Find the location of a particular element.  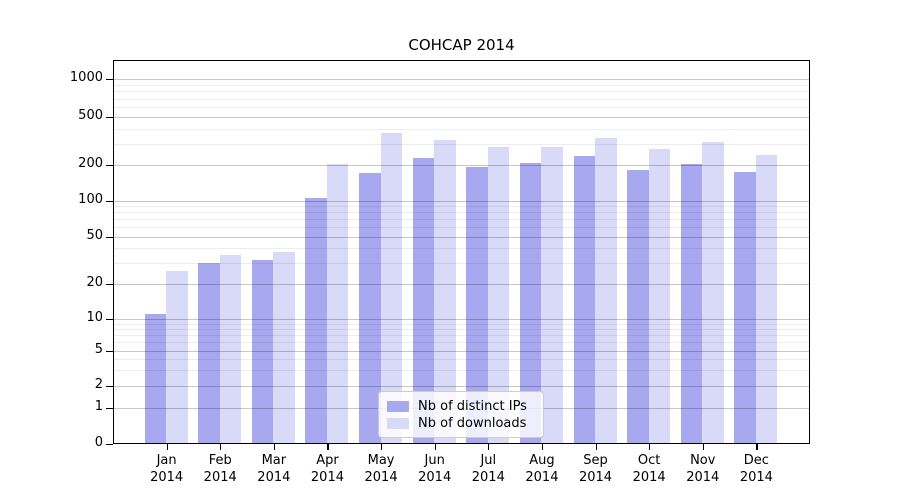

x-tick-mark-sep is located at coordinates (596, 447).